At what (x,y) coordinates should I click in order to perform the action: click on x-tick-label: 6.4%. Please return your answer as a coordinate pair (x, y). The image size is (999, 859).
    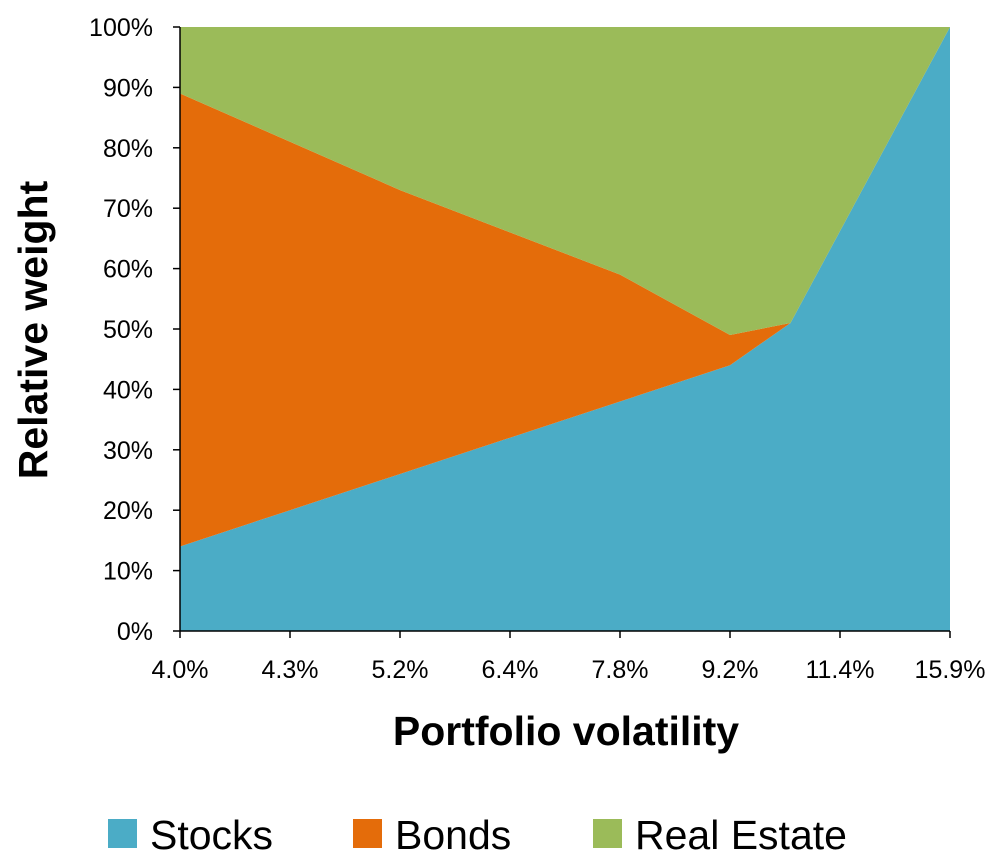
    Looking at the image, I should click on (510, 670).